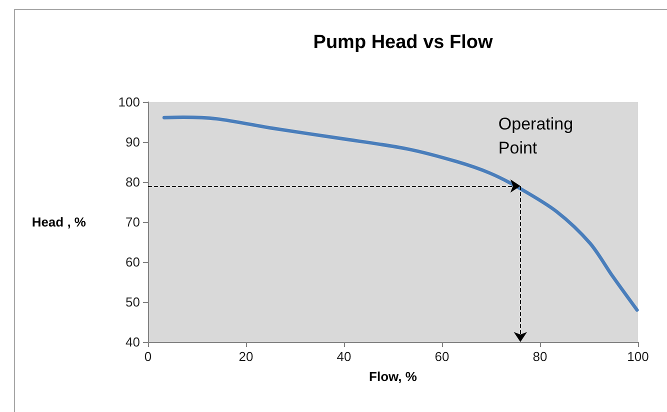 The height and width of the screenshot is (412, 667). Describe the element at coordinates (403, 42) in the screenshot. I see `chart-title: Pump Head vs Flow` at that location.